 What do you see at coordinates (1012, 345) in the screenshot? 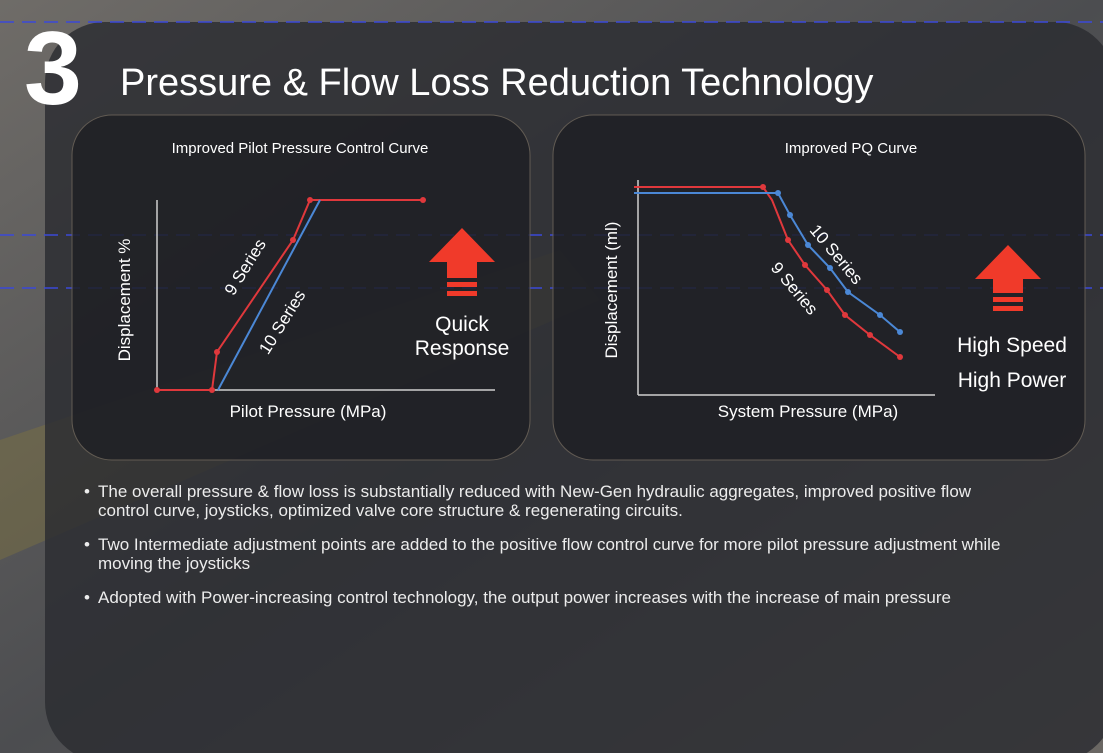
I see `callout: High Speed` at bounding box center [1012, 345].